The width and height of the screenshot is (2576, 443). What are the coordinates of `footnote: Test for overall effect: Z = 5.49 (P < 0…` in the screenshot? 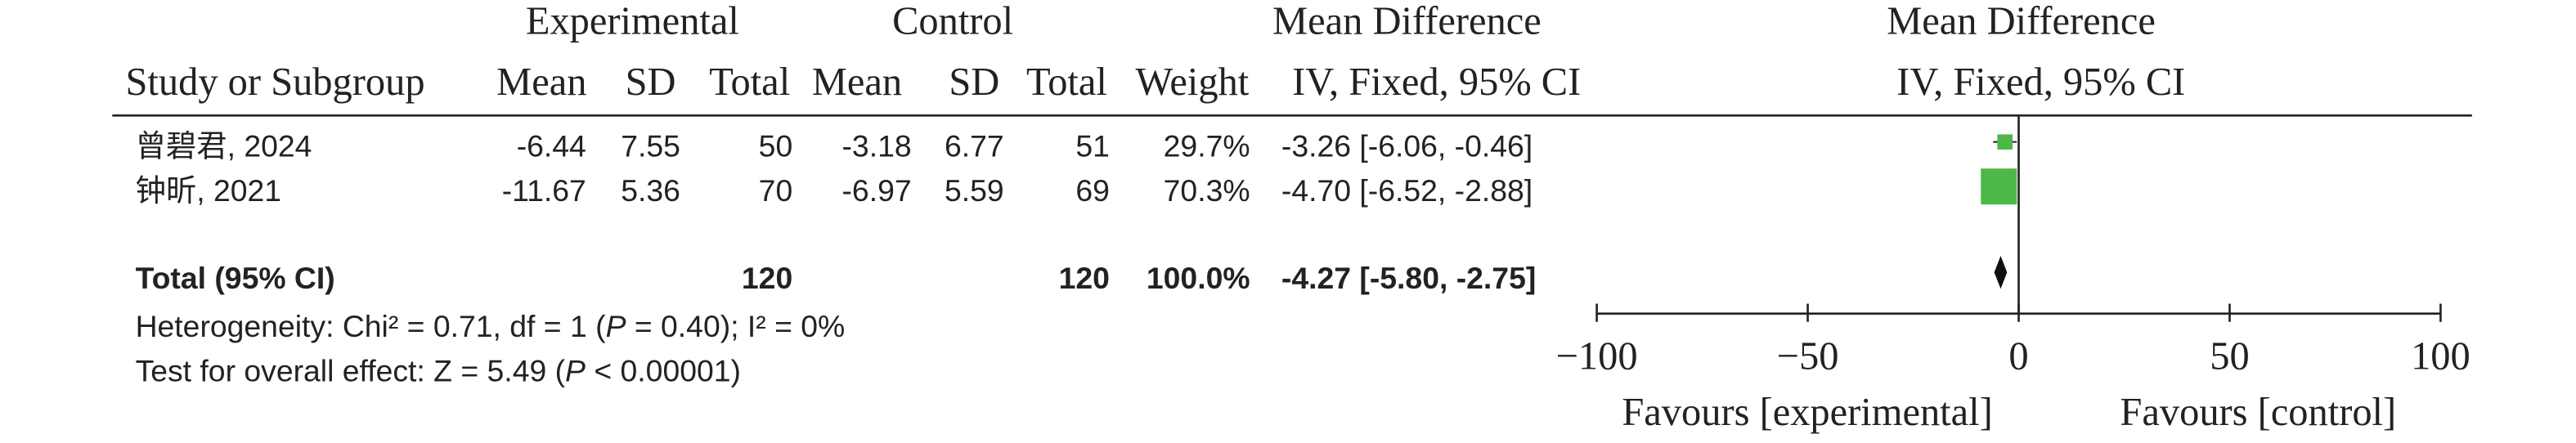 It's located at (438, 370).